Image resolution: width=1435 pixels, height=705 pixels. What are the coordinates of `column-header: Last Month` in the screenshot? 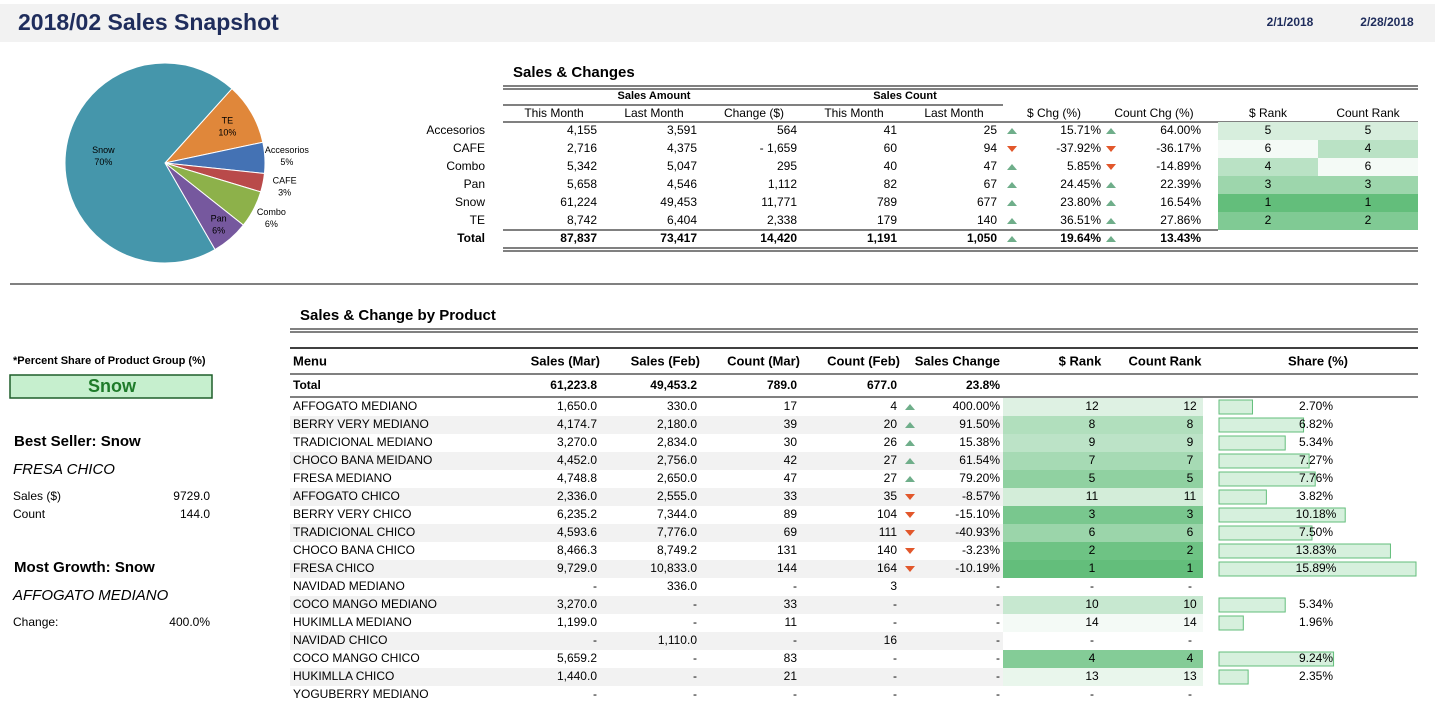 It's located at (653, 113).